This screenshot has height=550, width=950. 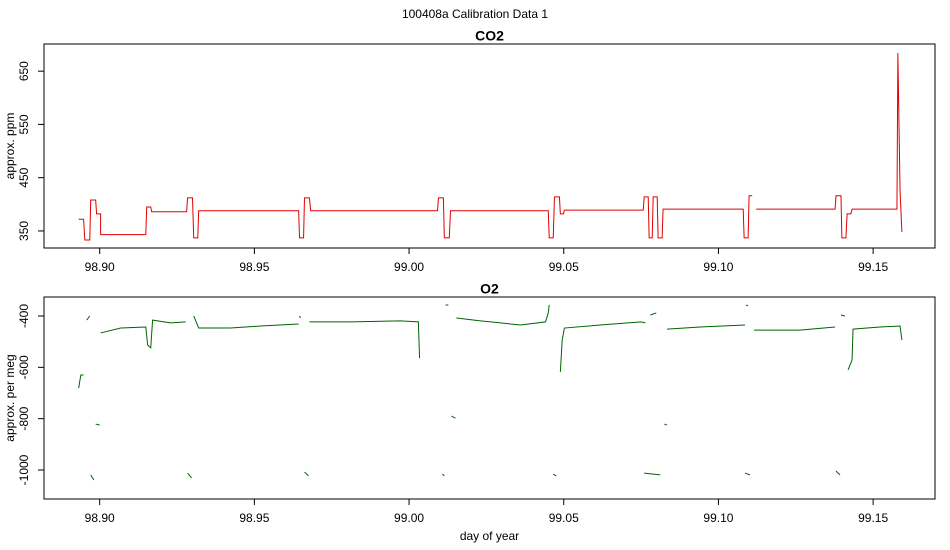 I want to click on y-tick-label: 350, so click(x=24, y=231).